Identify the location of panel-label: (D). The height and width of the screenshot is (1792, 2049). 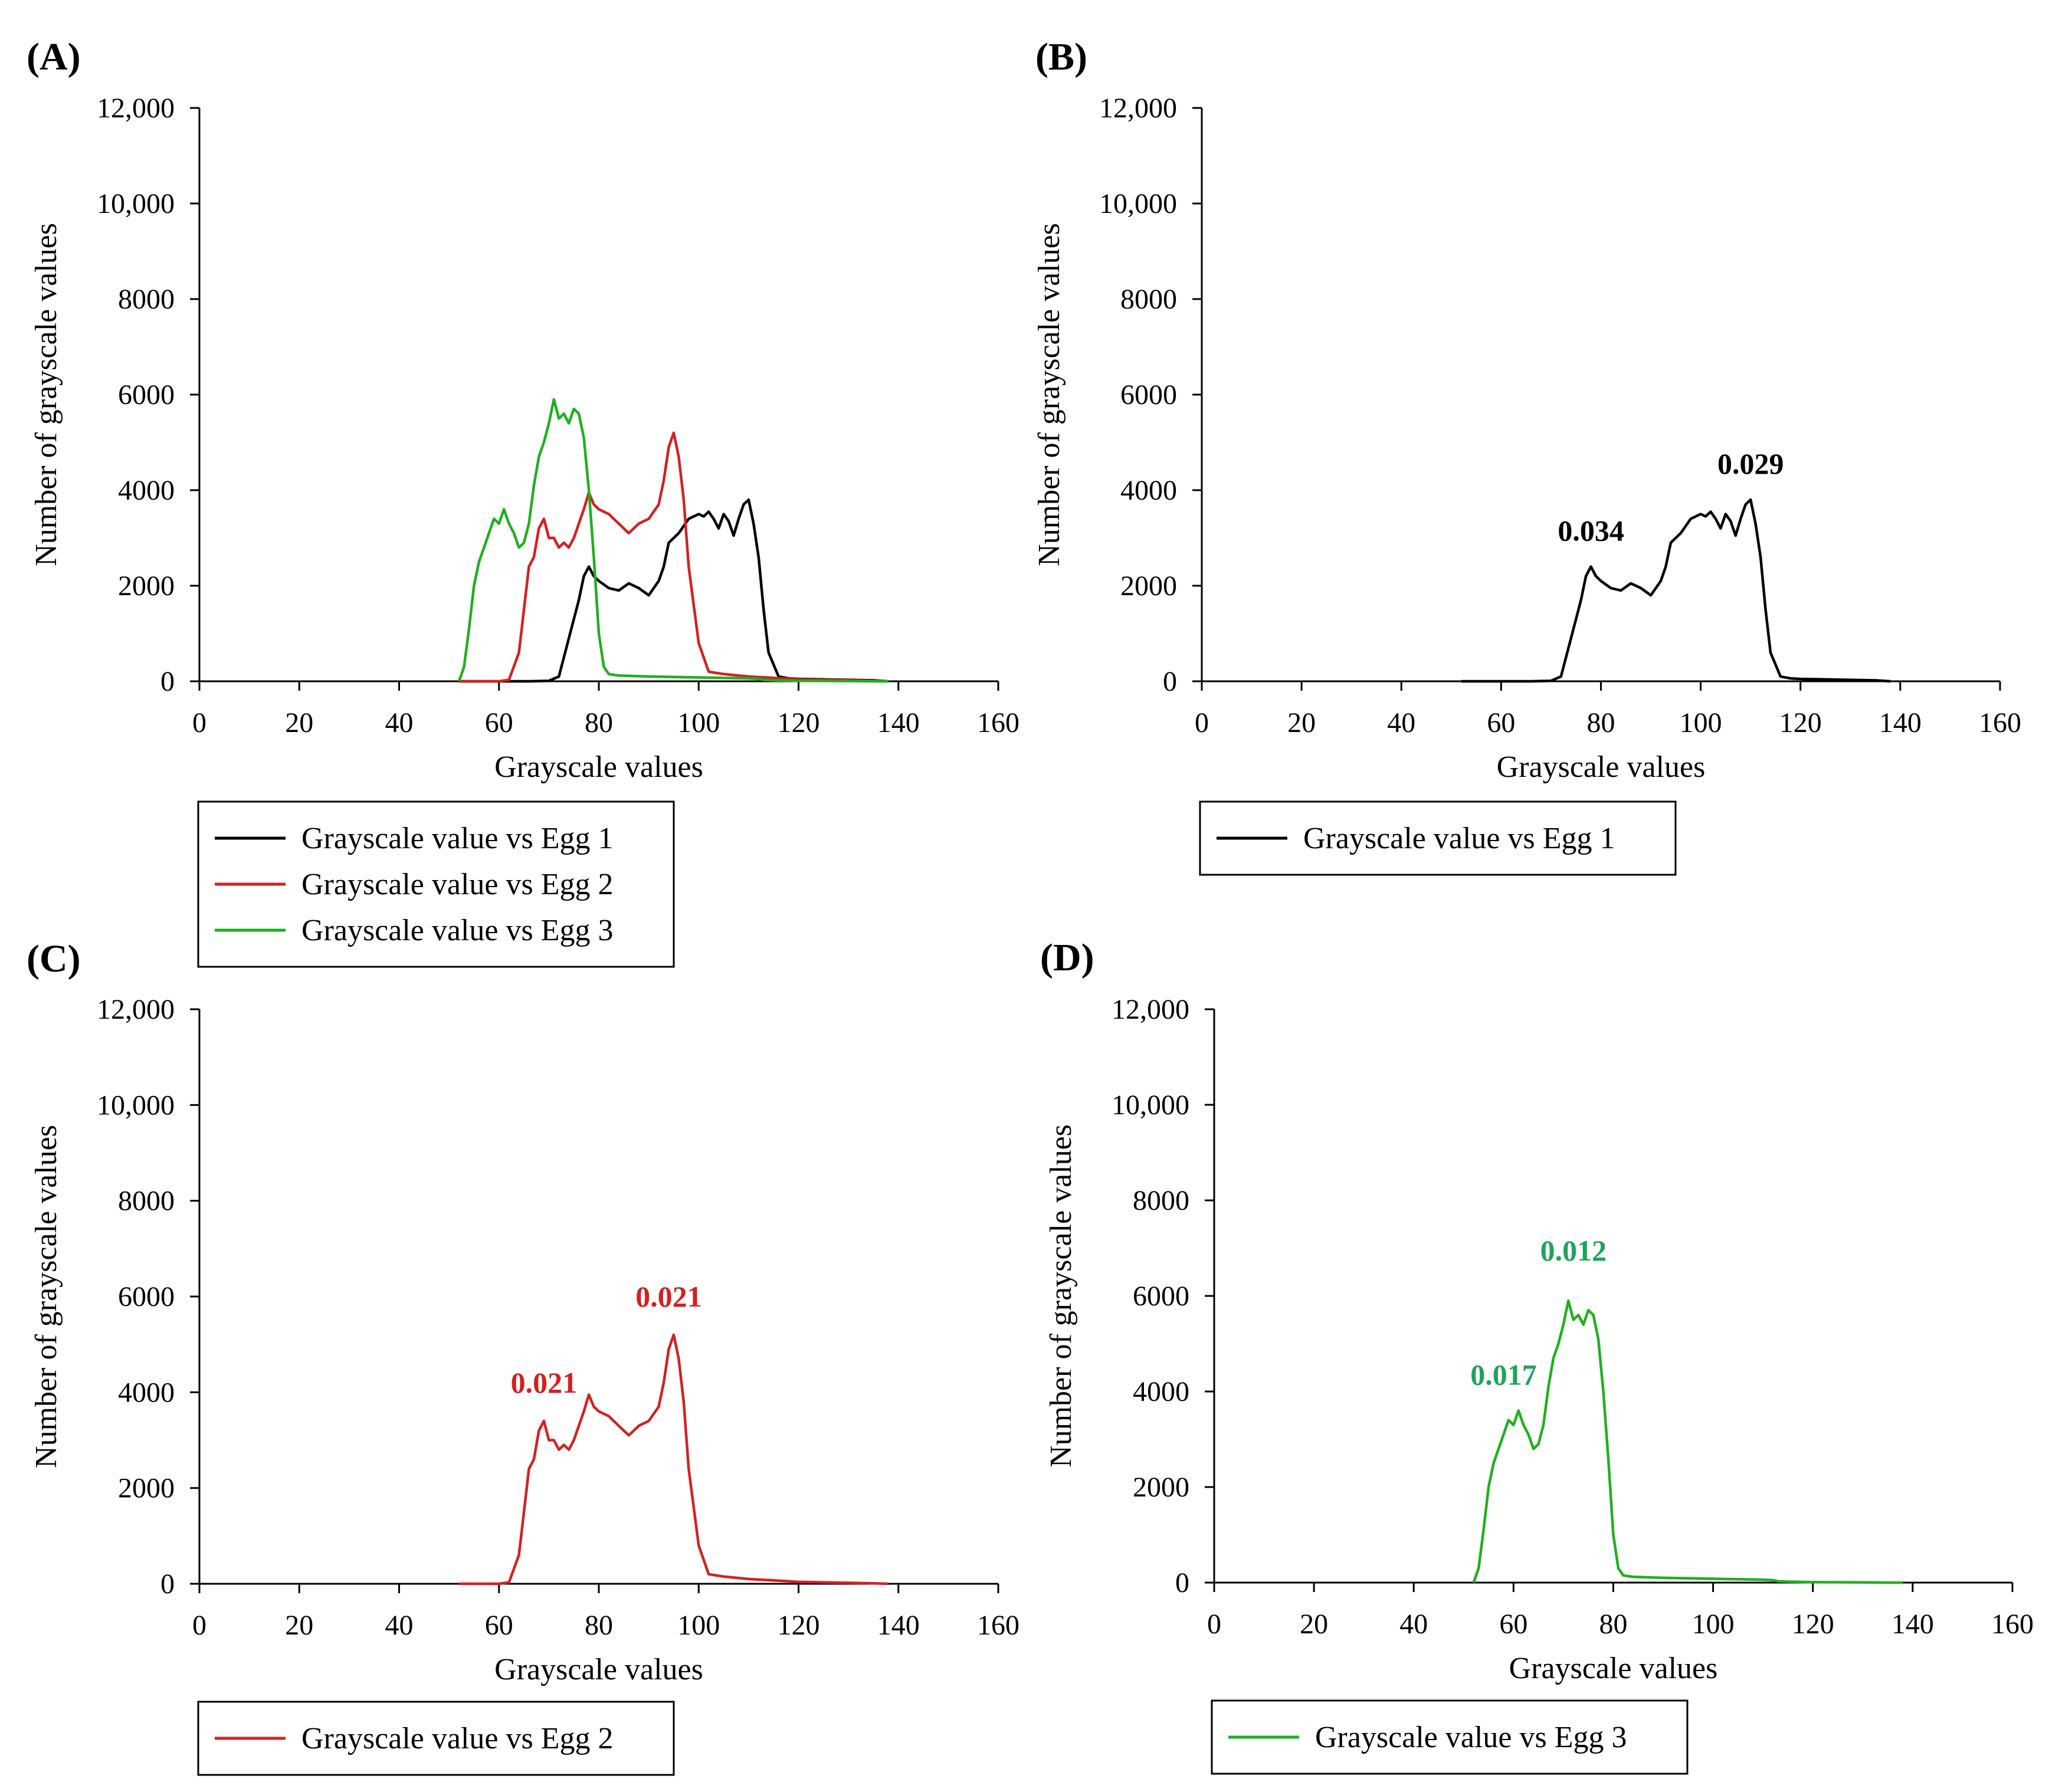
(1067, 957).